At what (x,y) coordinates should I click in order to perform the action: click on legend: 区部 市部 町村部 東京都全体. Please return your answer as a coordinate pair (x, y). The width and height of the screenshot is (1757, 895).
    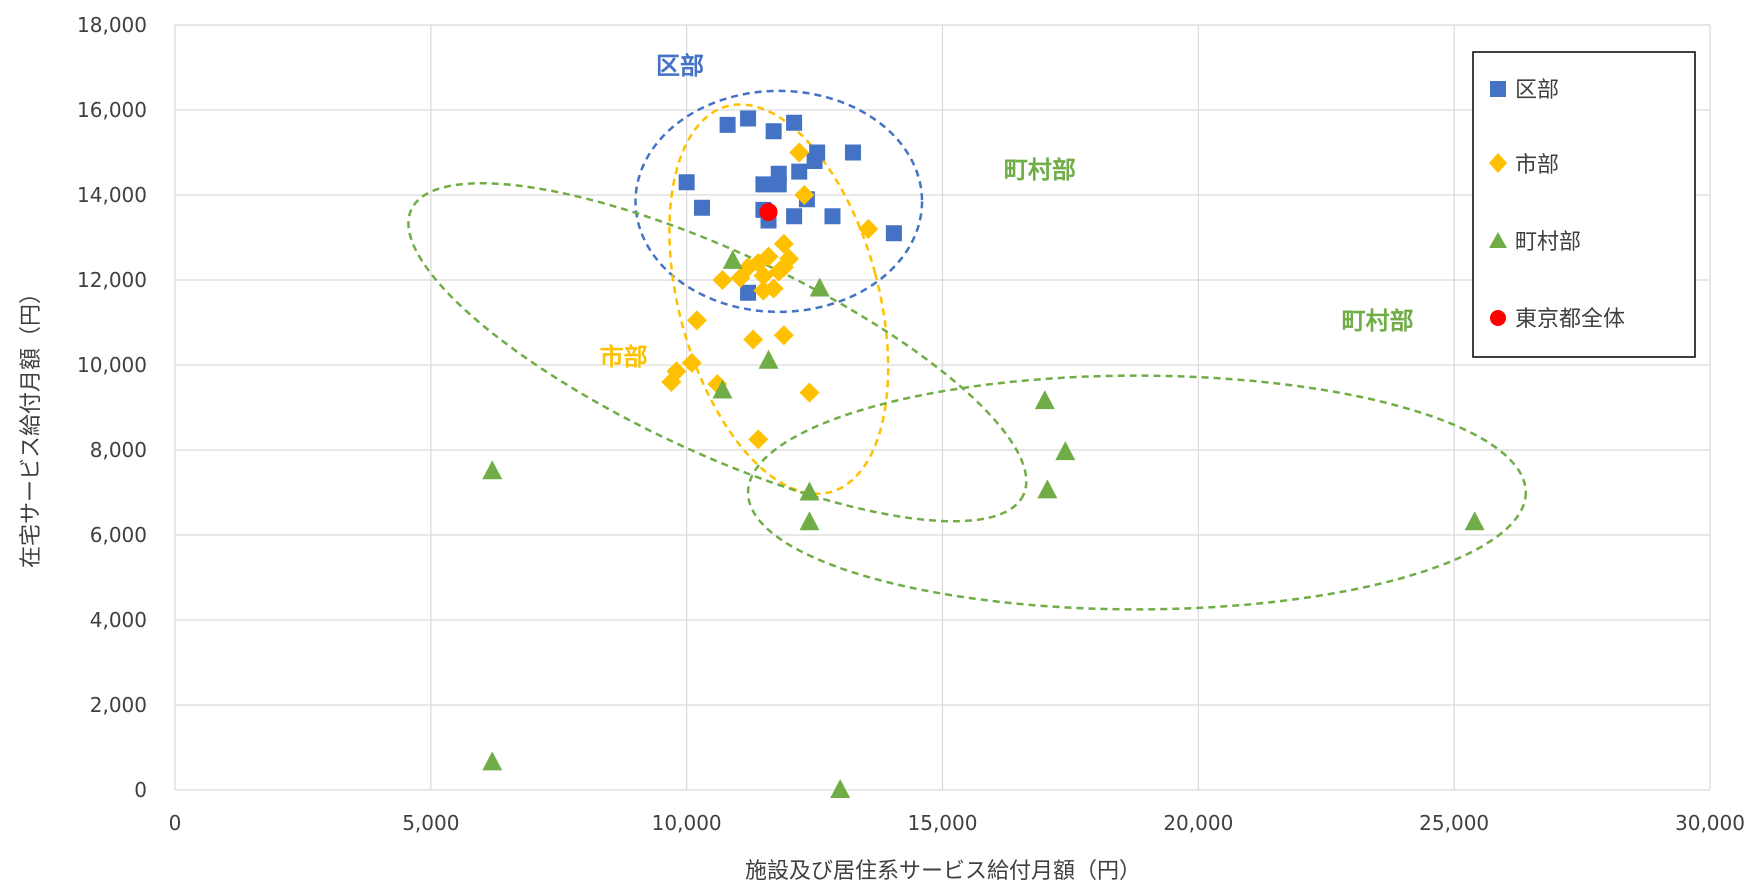
    Looking at the image, I should click on (1584, 204).